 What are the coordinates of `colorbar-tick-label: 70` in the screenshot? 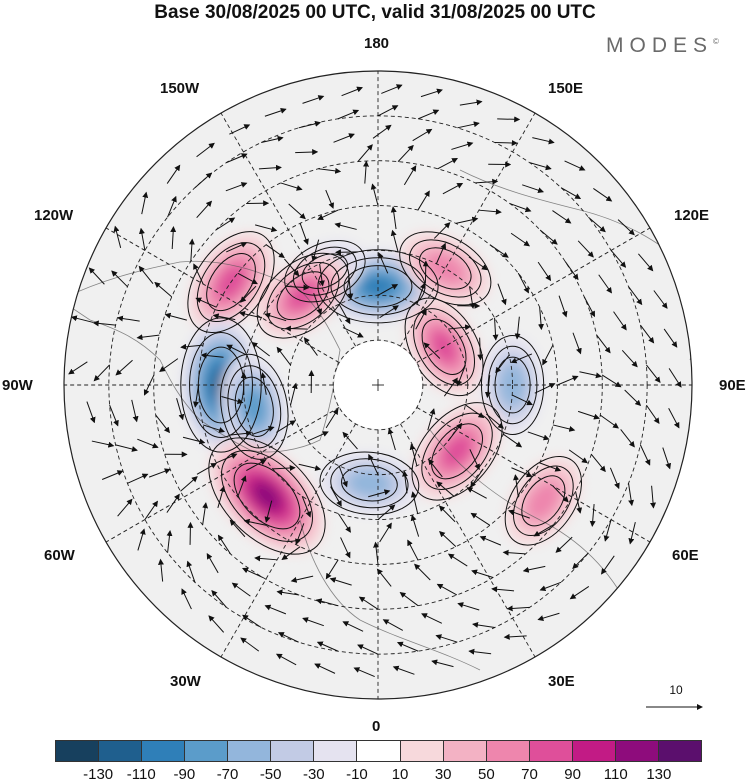 It's located at (529, 774).